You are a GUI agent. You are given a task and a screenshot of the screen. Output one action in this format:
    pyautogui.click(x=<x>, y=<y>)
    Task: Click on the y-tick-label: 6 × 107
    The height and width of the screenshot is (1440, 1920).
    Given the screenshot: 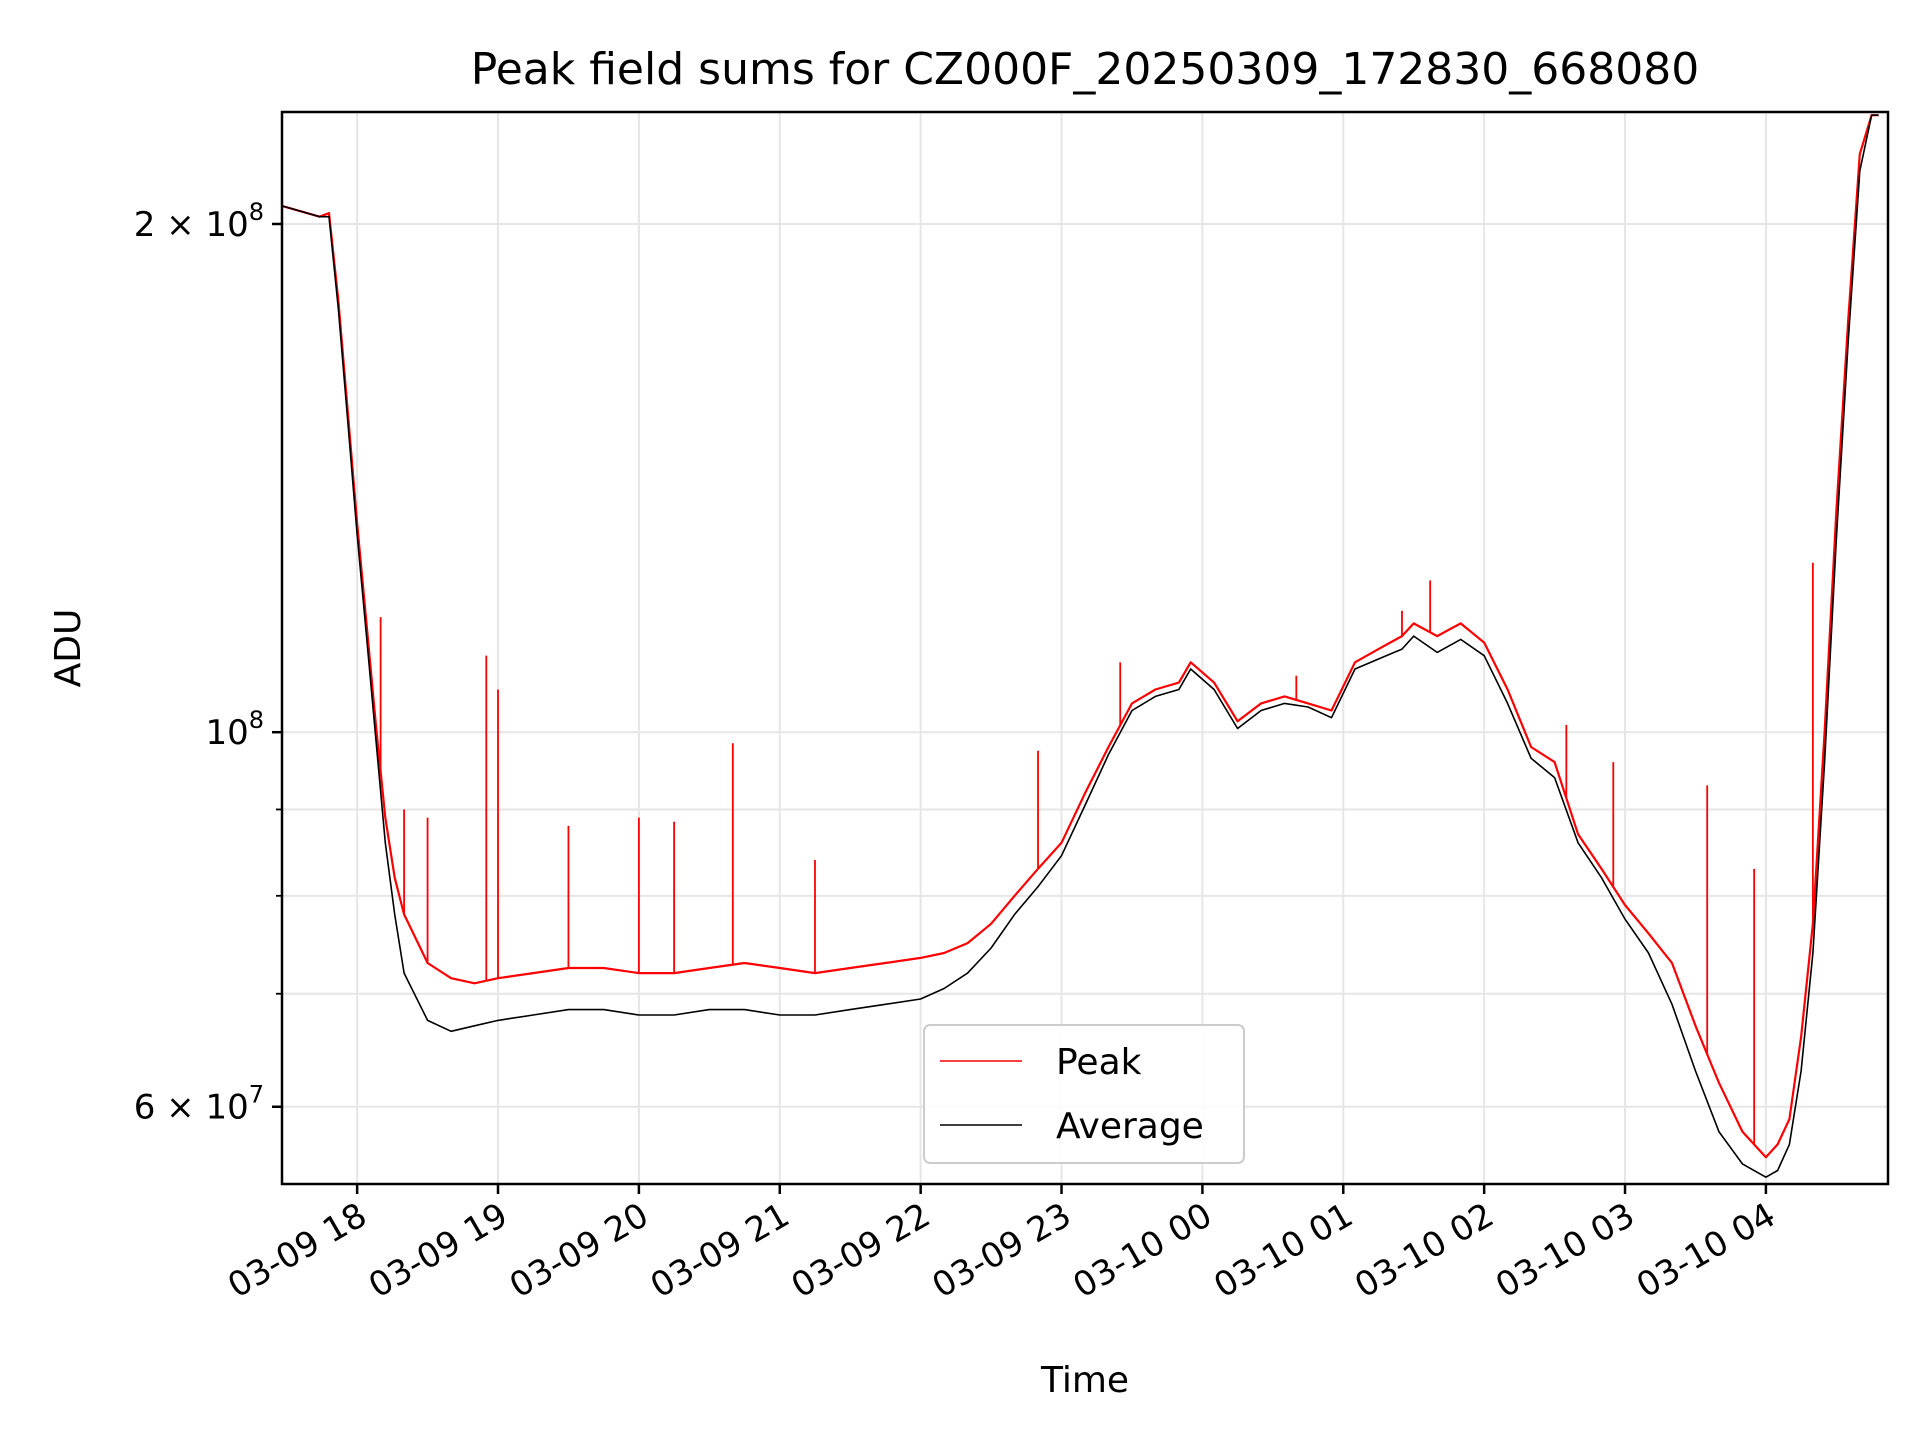 What is the action you would take?
    pyautogui.click(x=199, y=1104)
    